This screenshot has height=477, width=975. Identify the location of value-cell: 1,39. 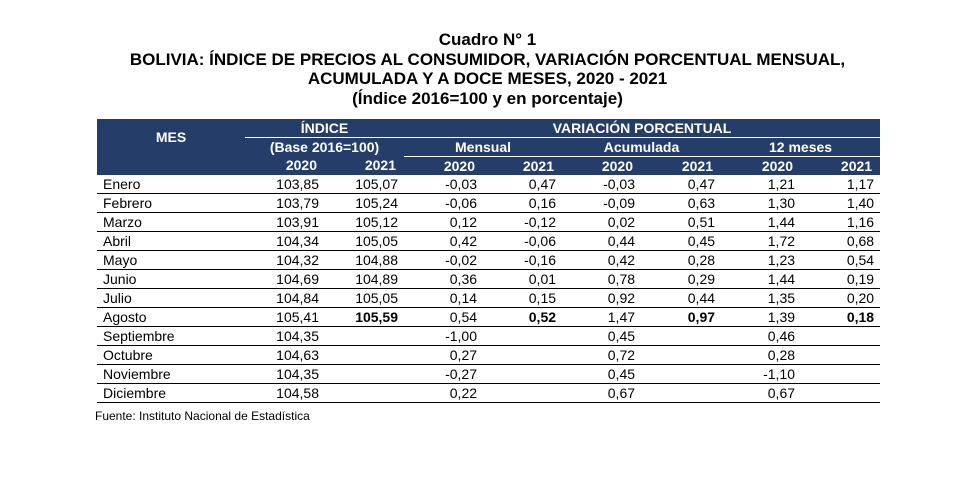
(761, 317).